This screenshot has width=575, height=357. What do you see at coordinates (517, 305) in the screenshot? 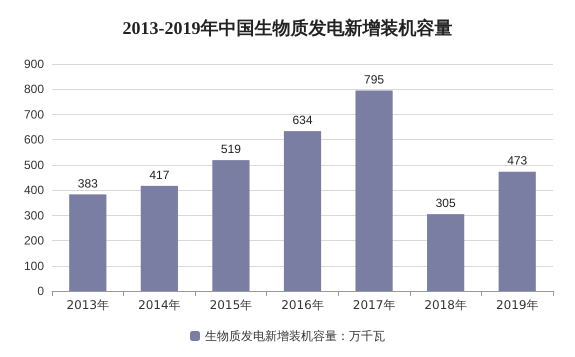
I see `x-tick-label: 2019年` at bounding box center [517, 305].